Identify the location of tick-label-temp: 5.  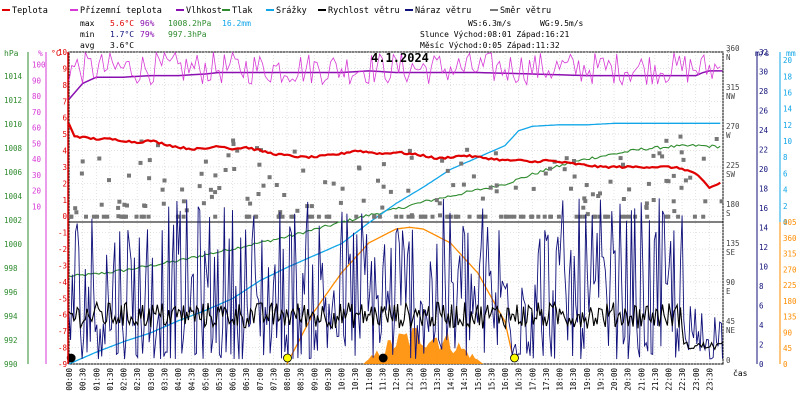
(64, 134).